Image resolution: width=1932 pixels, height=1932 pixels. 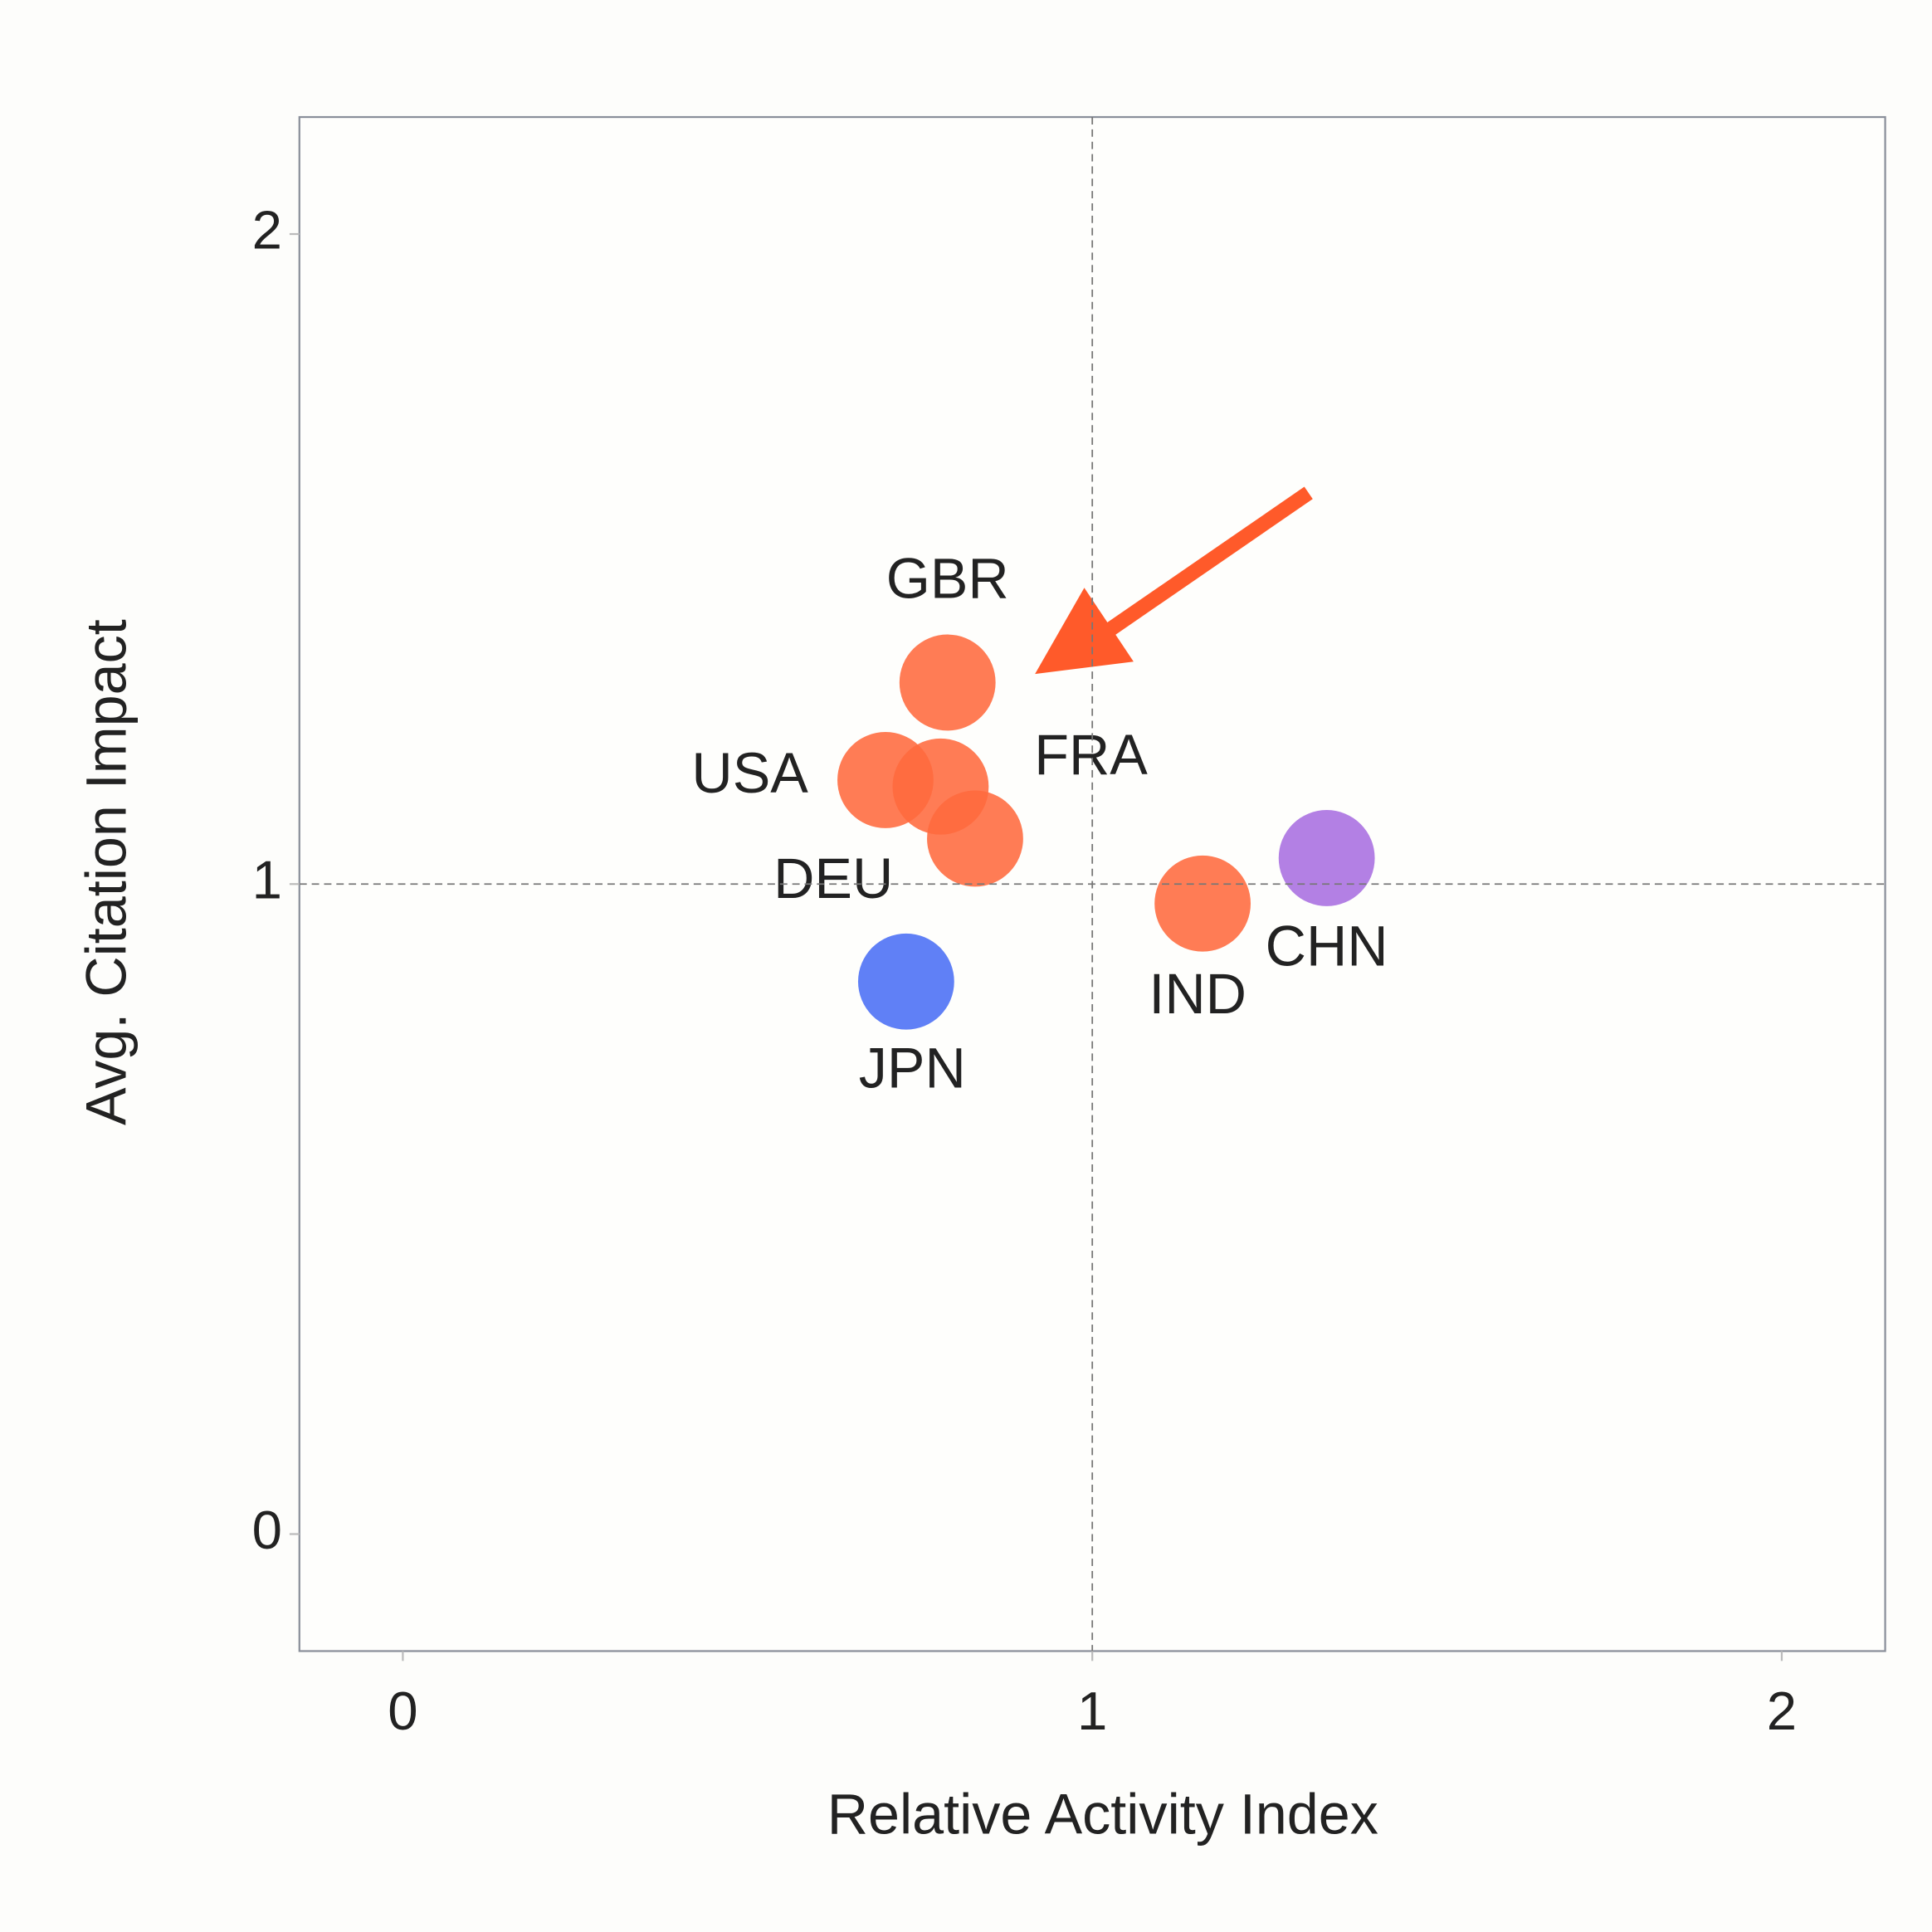 What do you see at coordinates (1198, 995) in the screenshot?
I see `point-label: IND` at bounding box center [1198, 995].